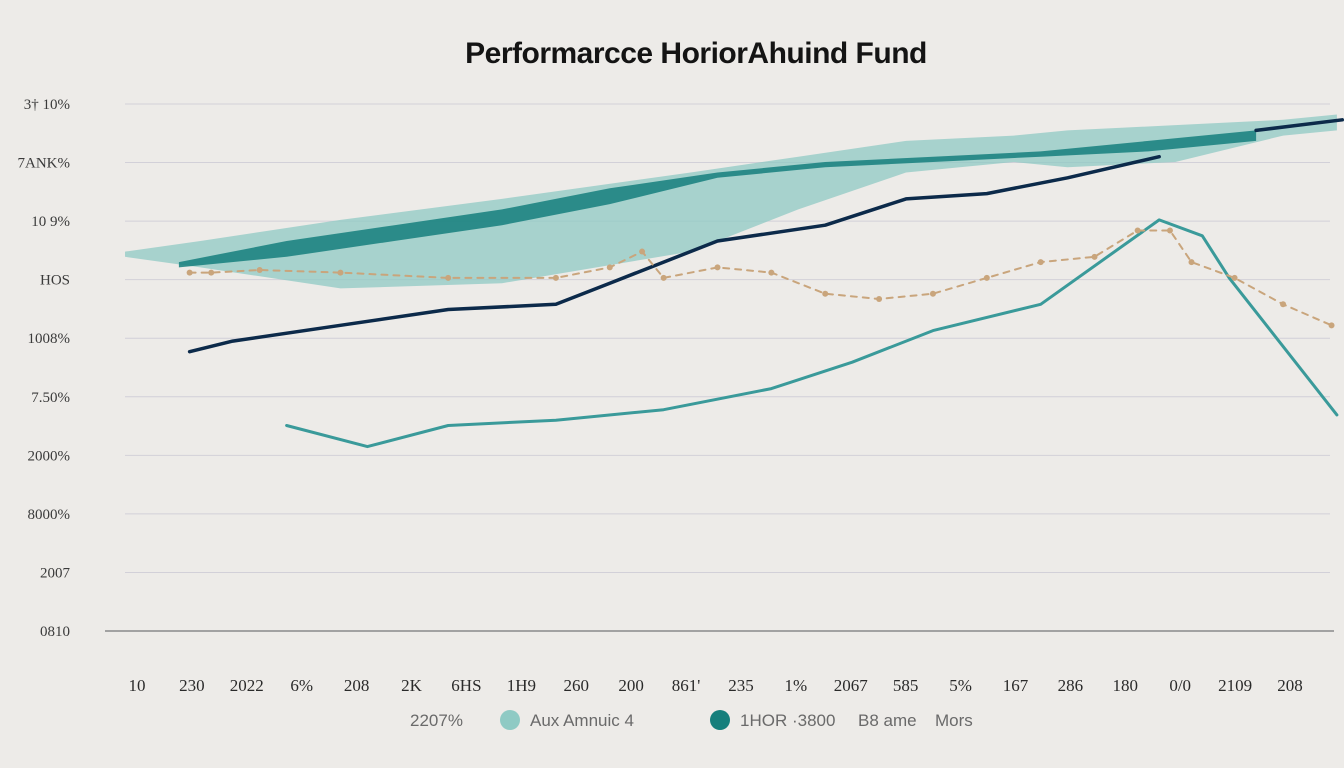 The image size is (1344, 768). I want to click on x-tick-label: 167, so click(1016, 685).